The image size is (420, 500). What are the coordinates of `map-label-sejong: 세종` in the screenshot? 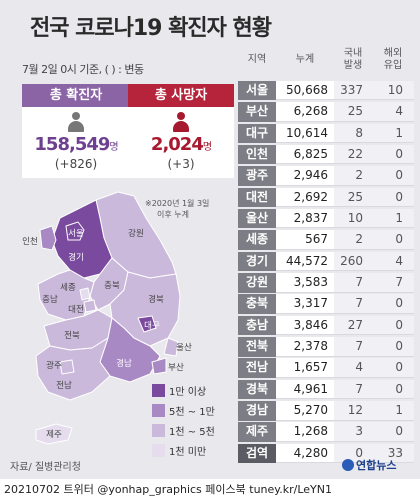 It's located at (68, 287).